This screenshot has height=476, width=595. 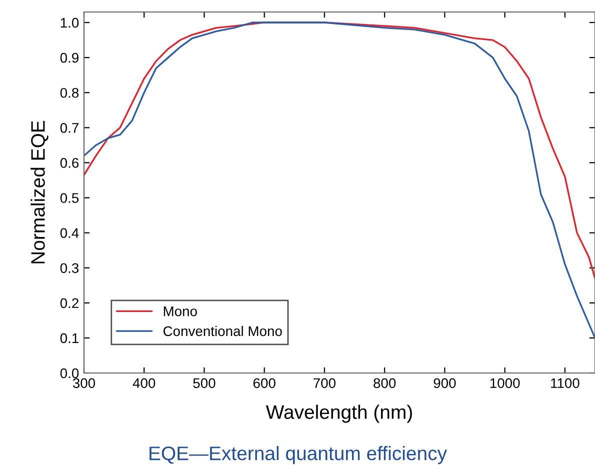 I want to click on x-tick-label: 800, so click(x=385, y=383).